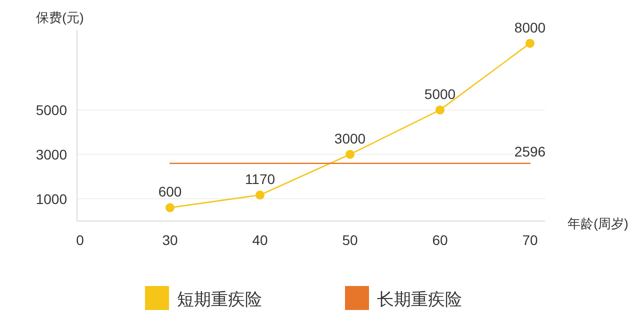 This screenshot has width=640, height=321. Describe the element at coordinates (52, 198) in the screenshot. I see `y-tick-label: 1000` at that location.